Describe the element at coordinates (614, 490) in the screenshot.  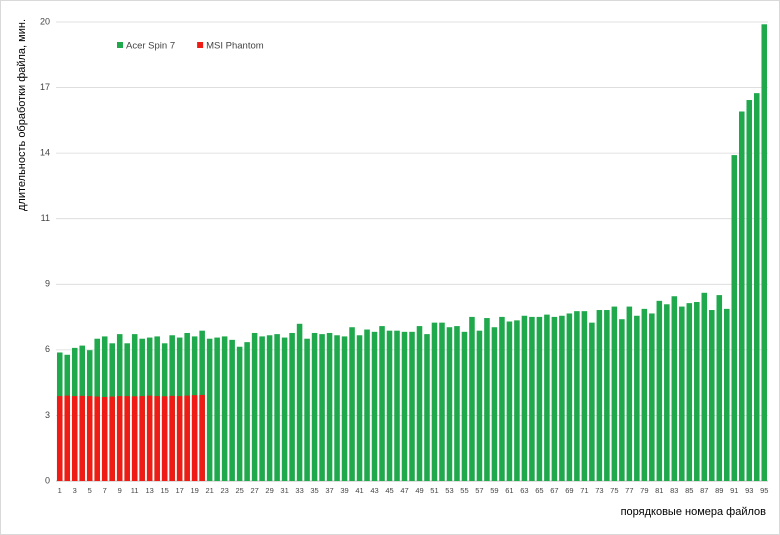
I see `x-tick-label: 75` at that location.